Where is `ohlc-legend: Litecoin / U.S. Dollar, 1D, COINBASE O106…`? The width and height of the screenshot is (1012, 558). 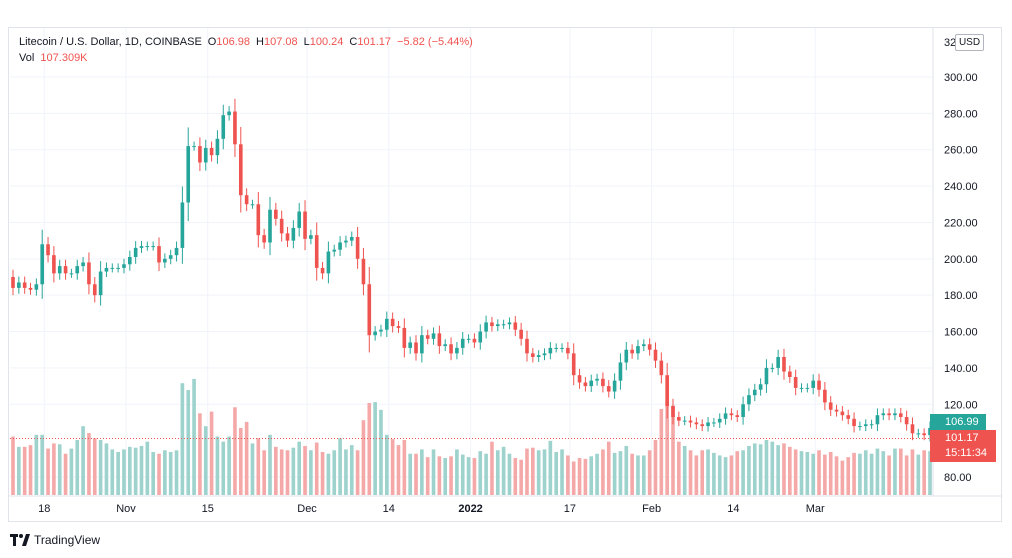
ohlc-legend: Litecoin / U.S. Dollar, 1D, COINBASE O106… is located at coordinates (246, 42).